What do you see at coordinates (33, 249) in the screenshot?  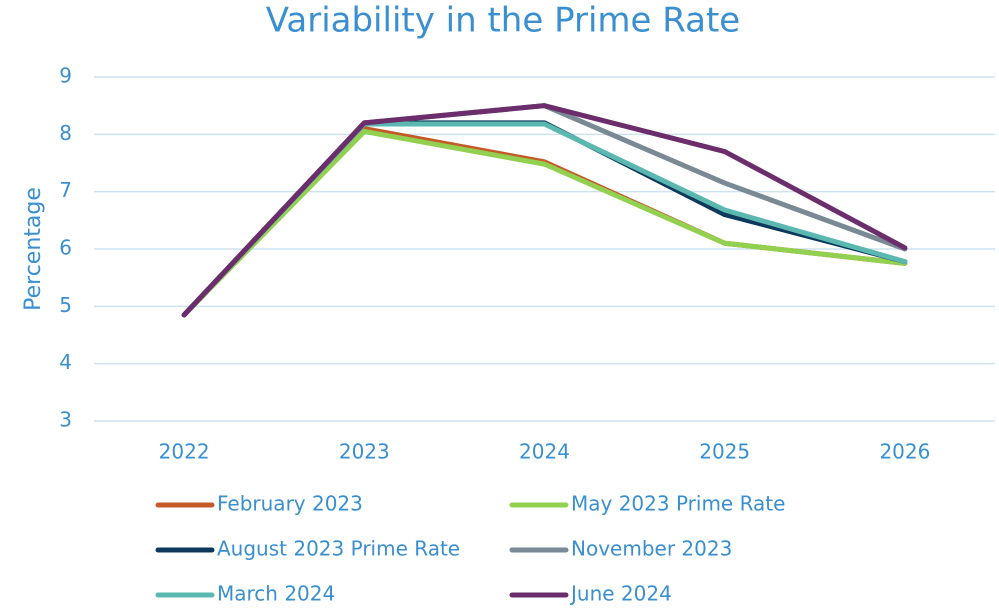 I see `y-axis-label: Percentage` at bounding box center [33, 249].